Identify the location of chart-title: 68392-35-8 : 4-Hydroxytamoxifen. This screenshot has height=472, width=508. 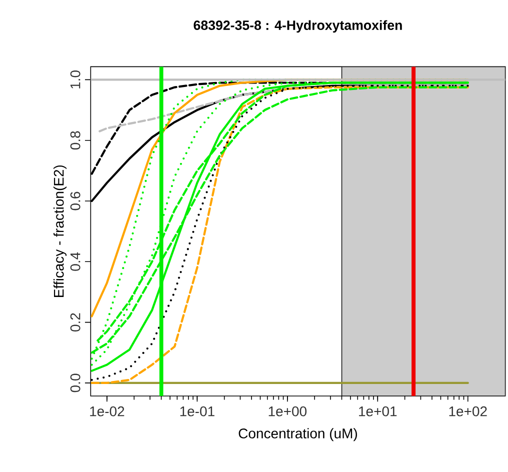
(298, 26).